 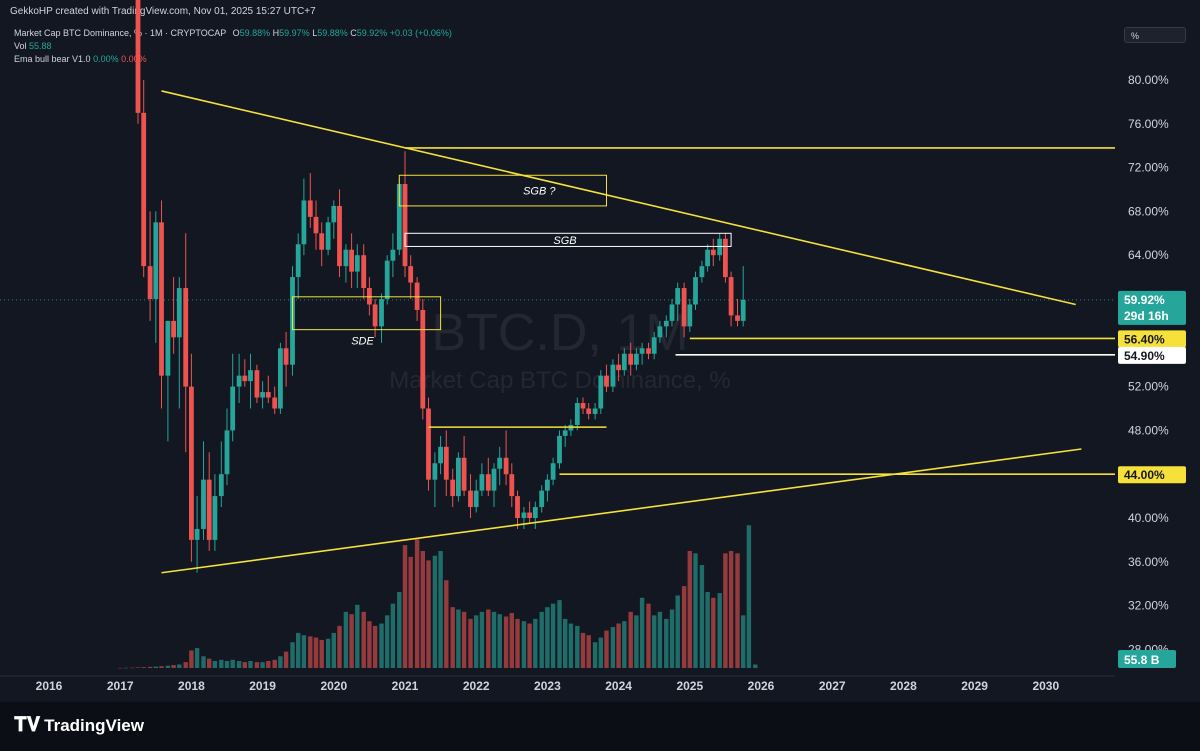 I want to click on y-tick-label: 64.00%, so click(x=1148, y=255).